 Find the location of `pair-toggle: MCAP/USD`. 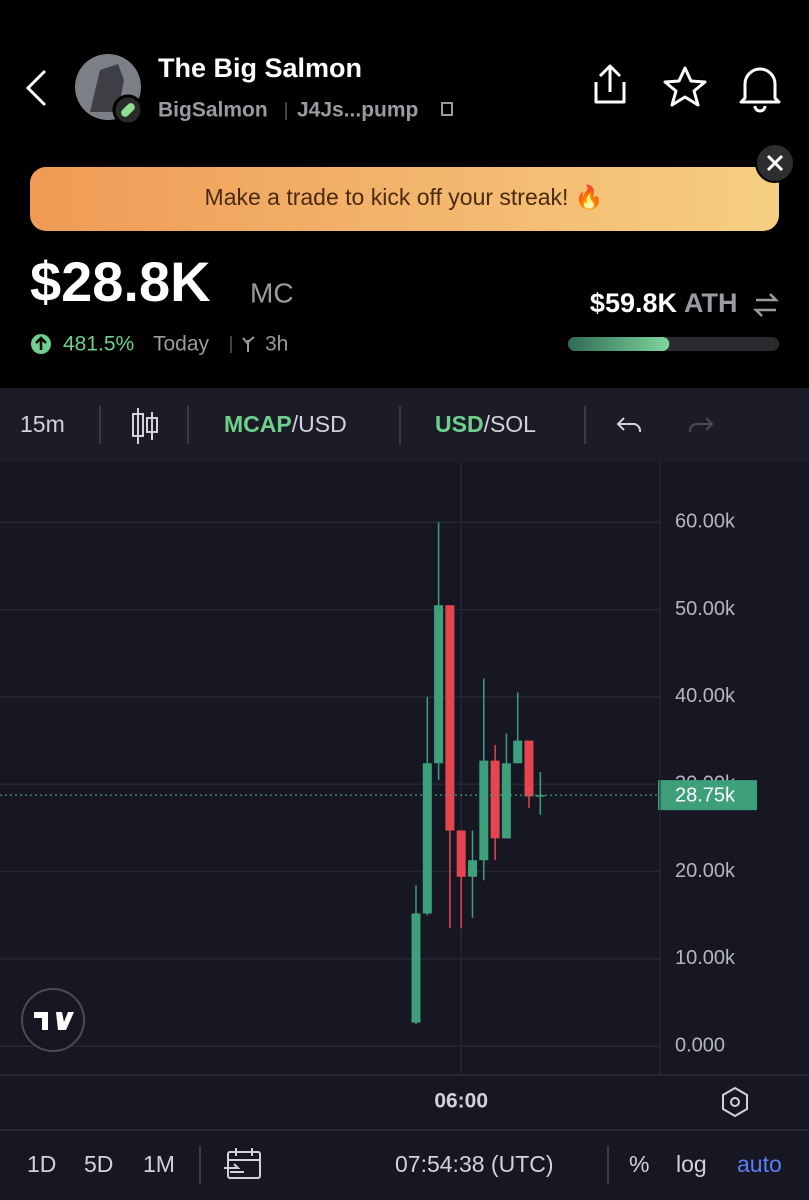

pair-toggle: MCAP/USD is located at coordinates (285, 424).